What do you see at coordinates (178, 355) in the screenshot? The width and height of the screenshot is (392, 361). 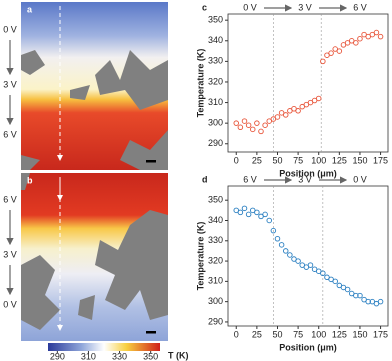 I see `colorbar-label: T (K)` at bounding box center [178, 355].